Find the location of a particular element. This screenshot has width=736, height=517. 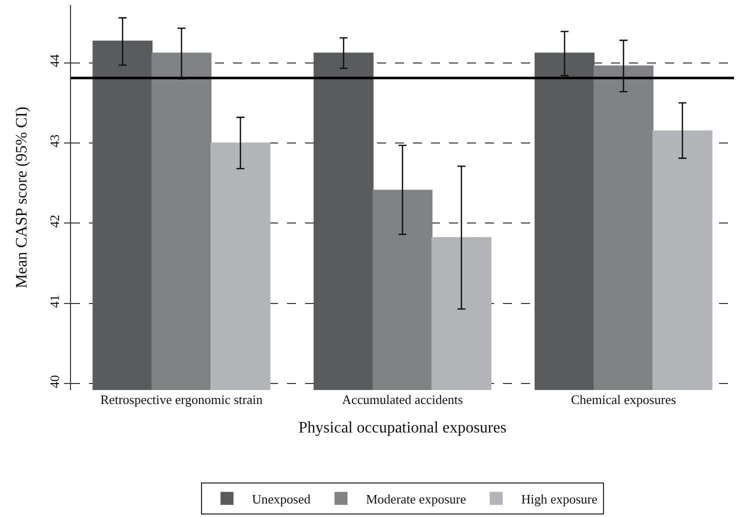

y-tick-label: 41 is located at coordinates (54, 301).